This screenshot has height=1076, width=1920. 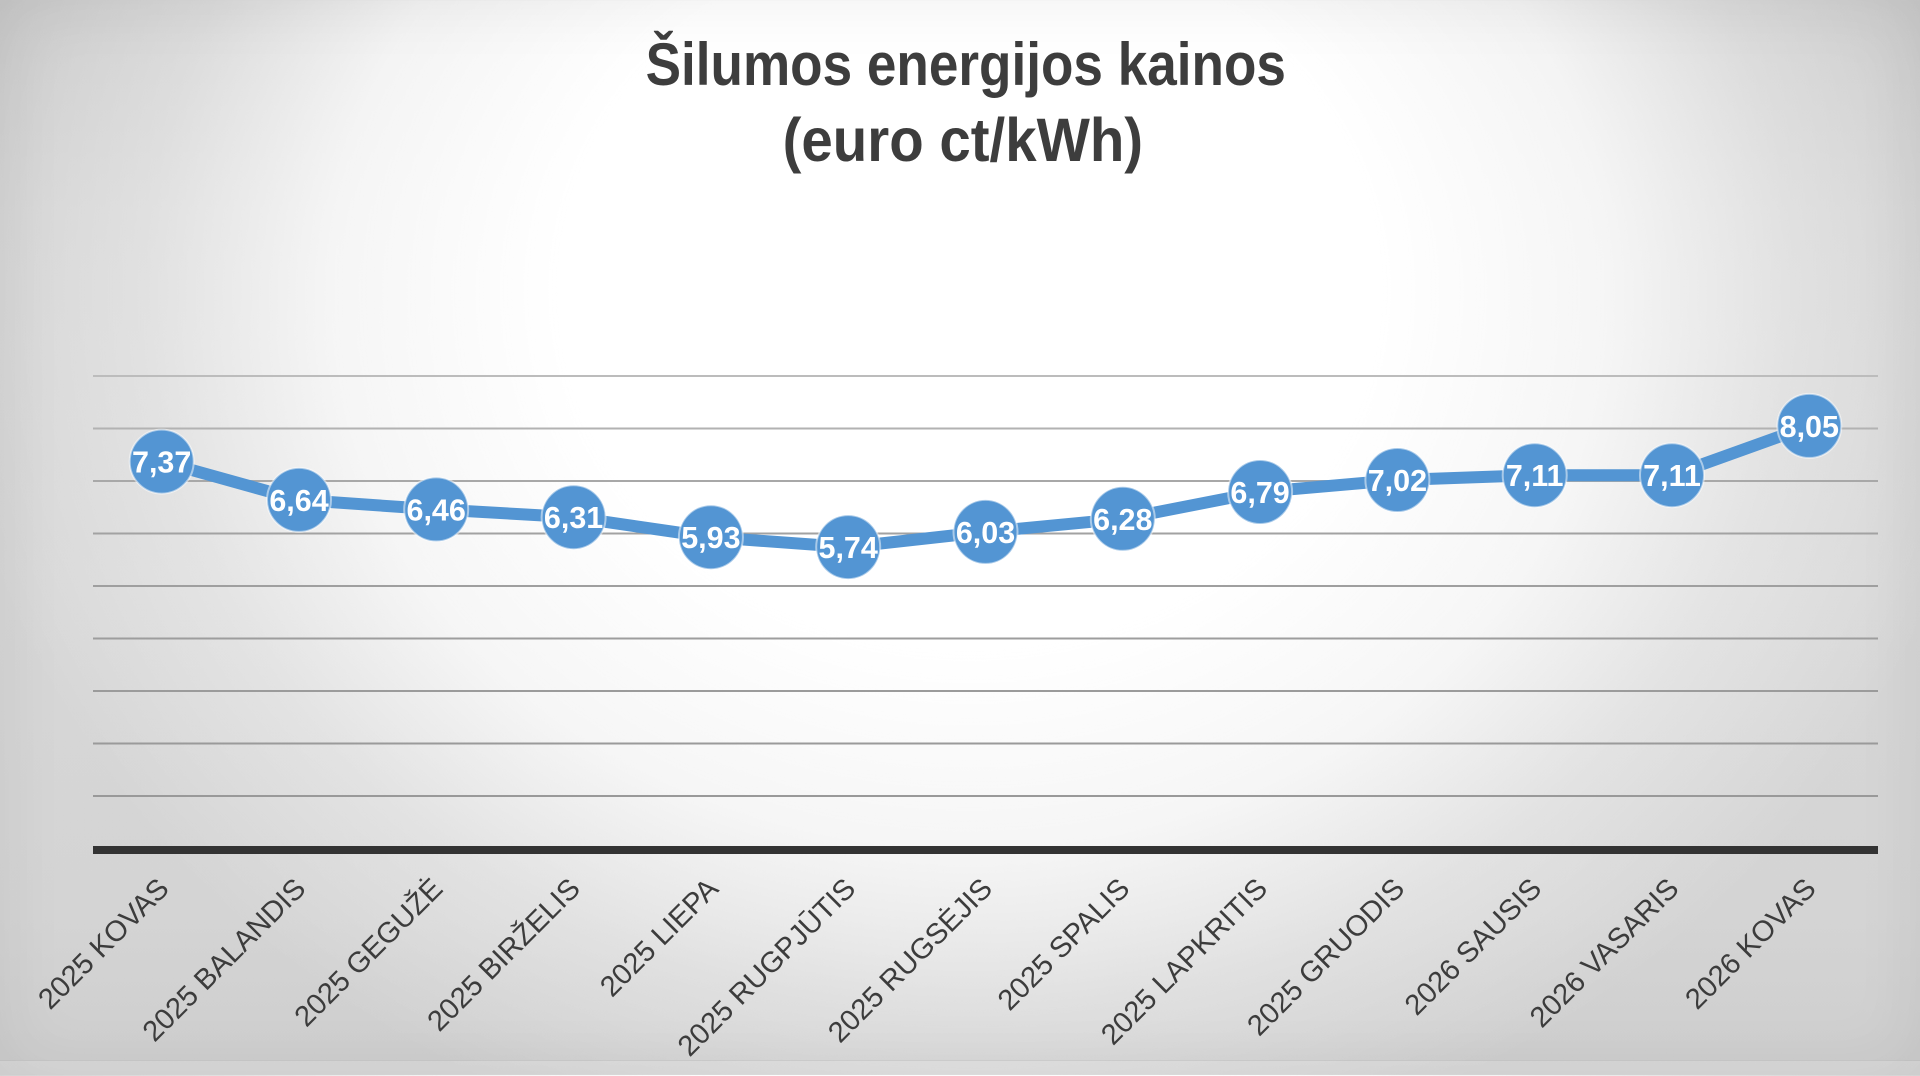 What do you see at coordinates (1397, 481) in the screenshot?
I see `svg-text: 7,02` at bounding box center [1397, 481].